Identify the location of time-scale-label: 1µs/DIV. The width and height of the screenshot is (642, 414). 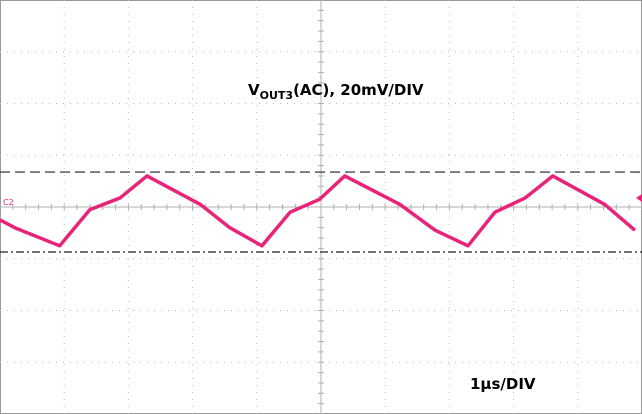
(503, 384).